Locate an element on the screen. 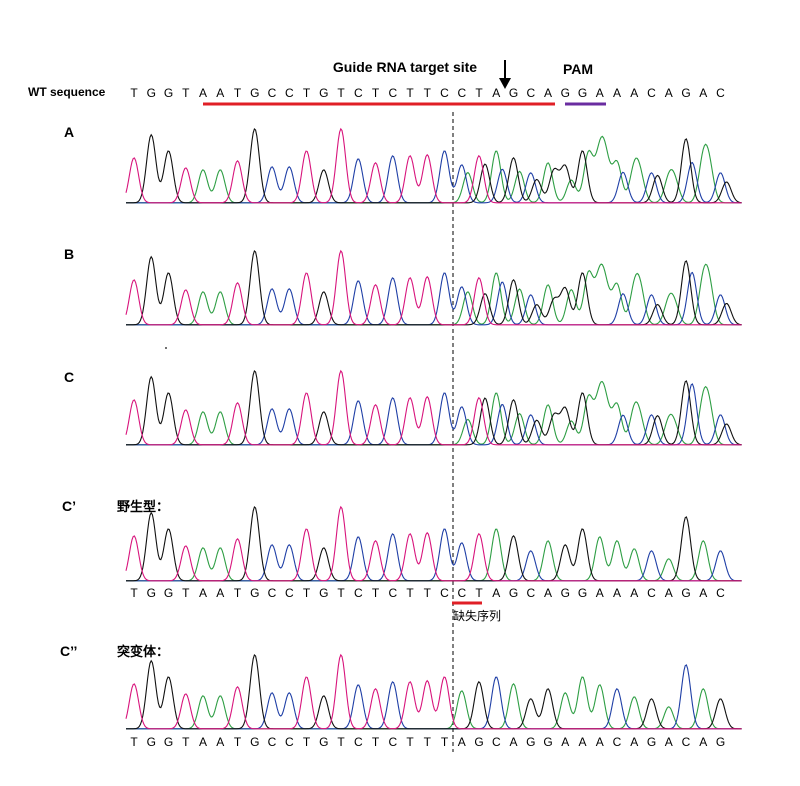 This screenshot has width=800, height=786. wt-base-6: T is located at coordinates (238, 93).